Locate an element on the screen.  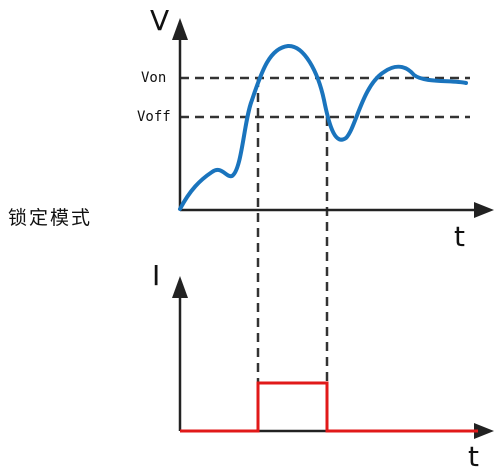
current-x-axis-arrow is located at coordinates (484, 431).